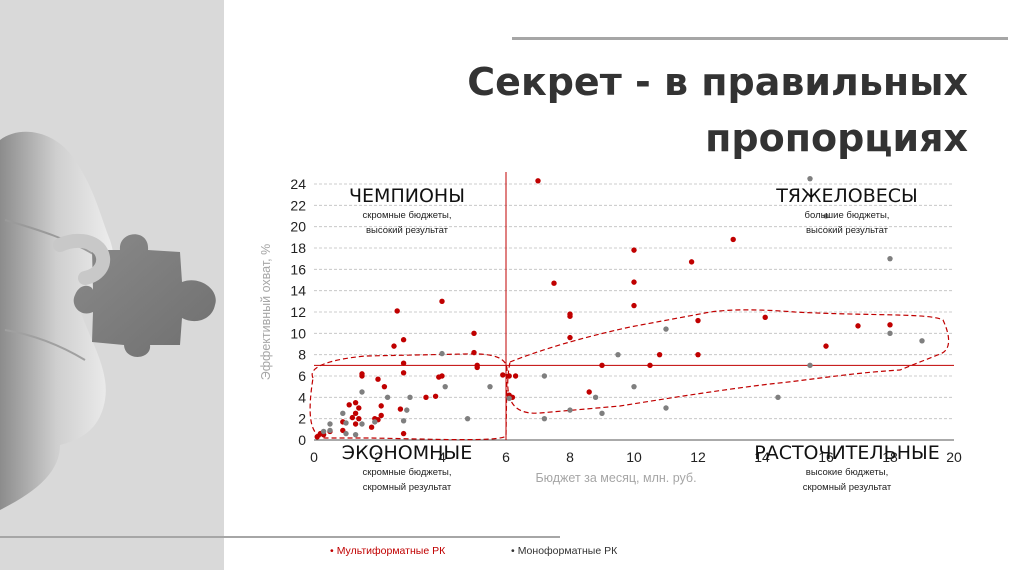  Describe the element at coordinates (407, 230) in the screenshot. I see `quadrant-champions-desc: высокий результат` at that location.